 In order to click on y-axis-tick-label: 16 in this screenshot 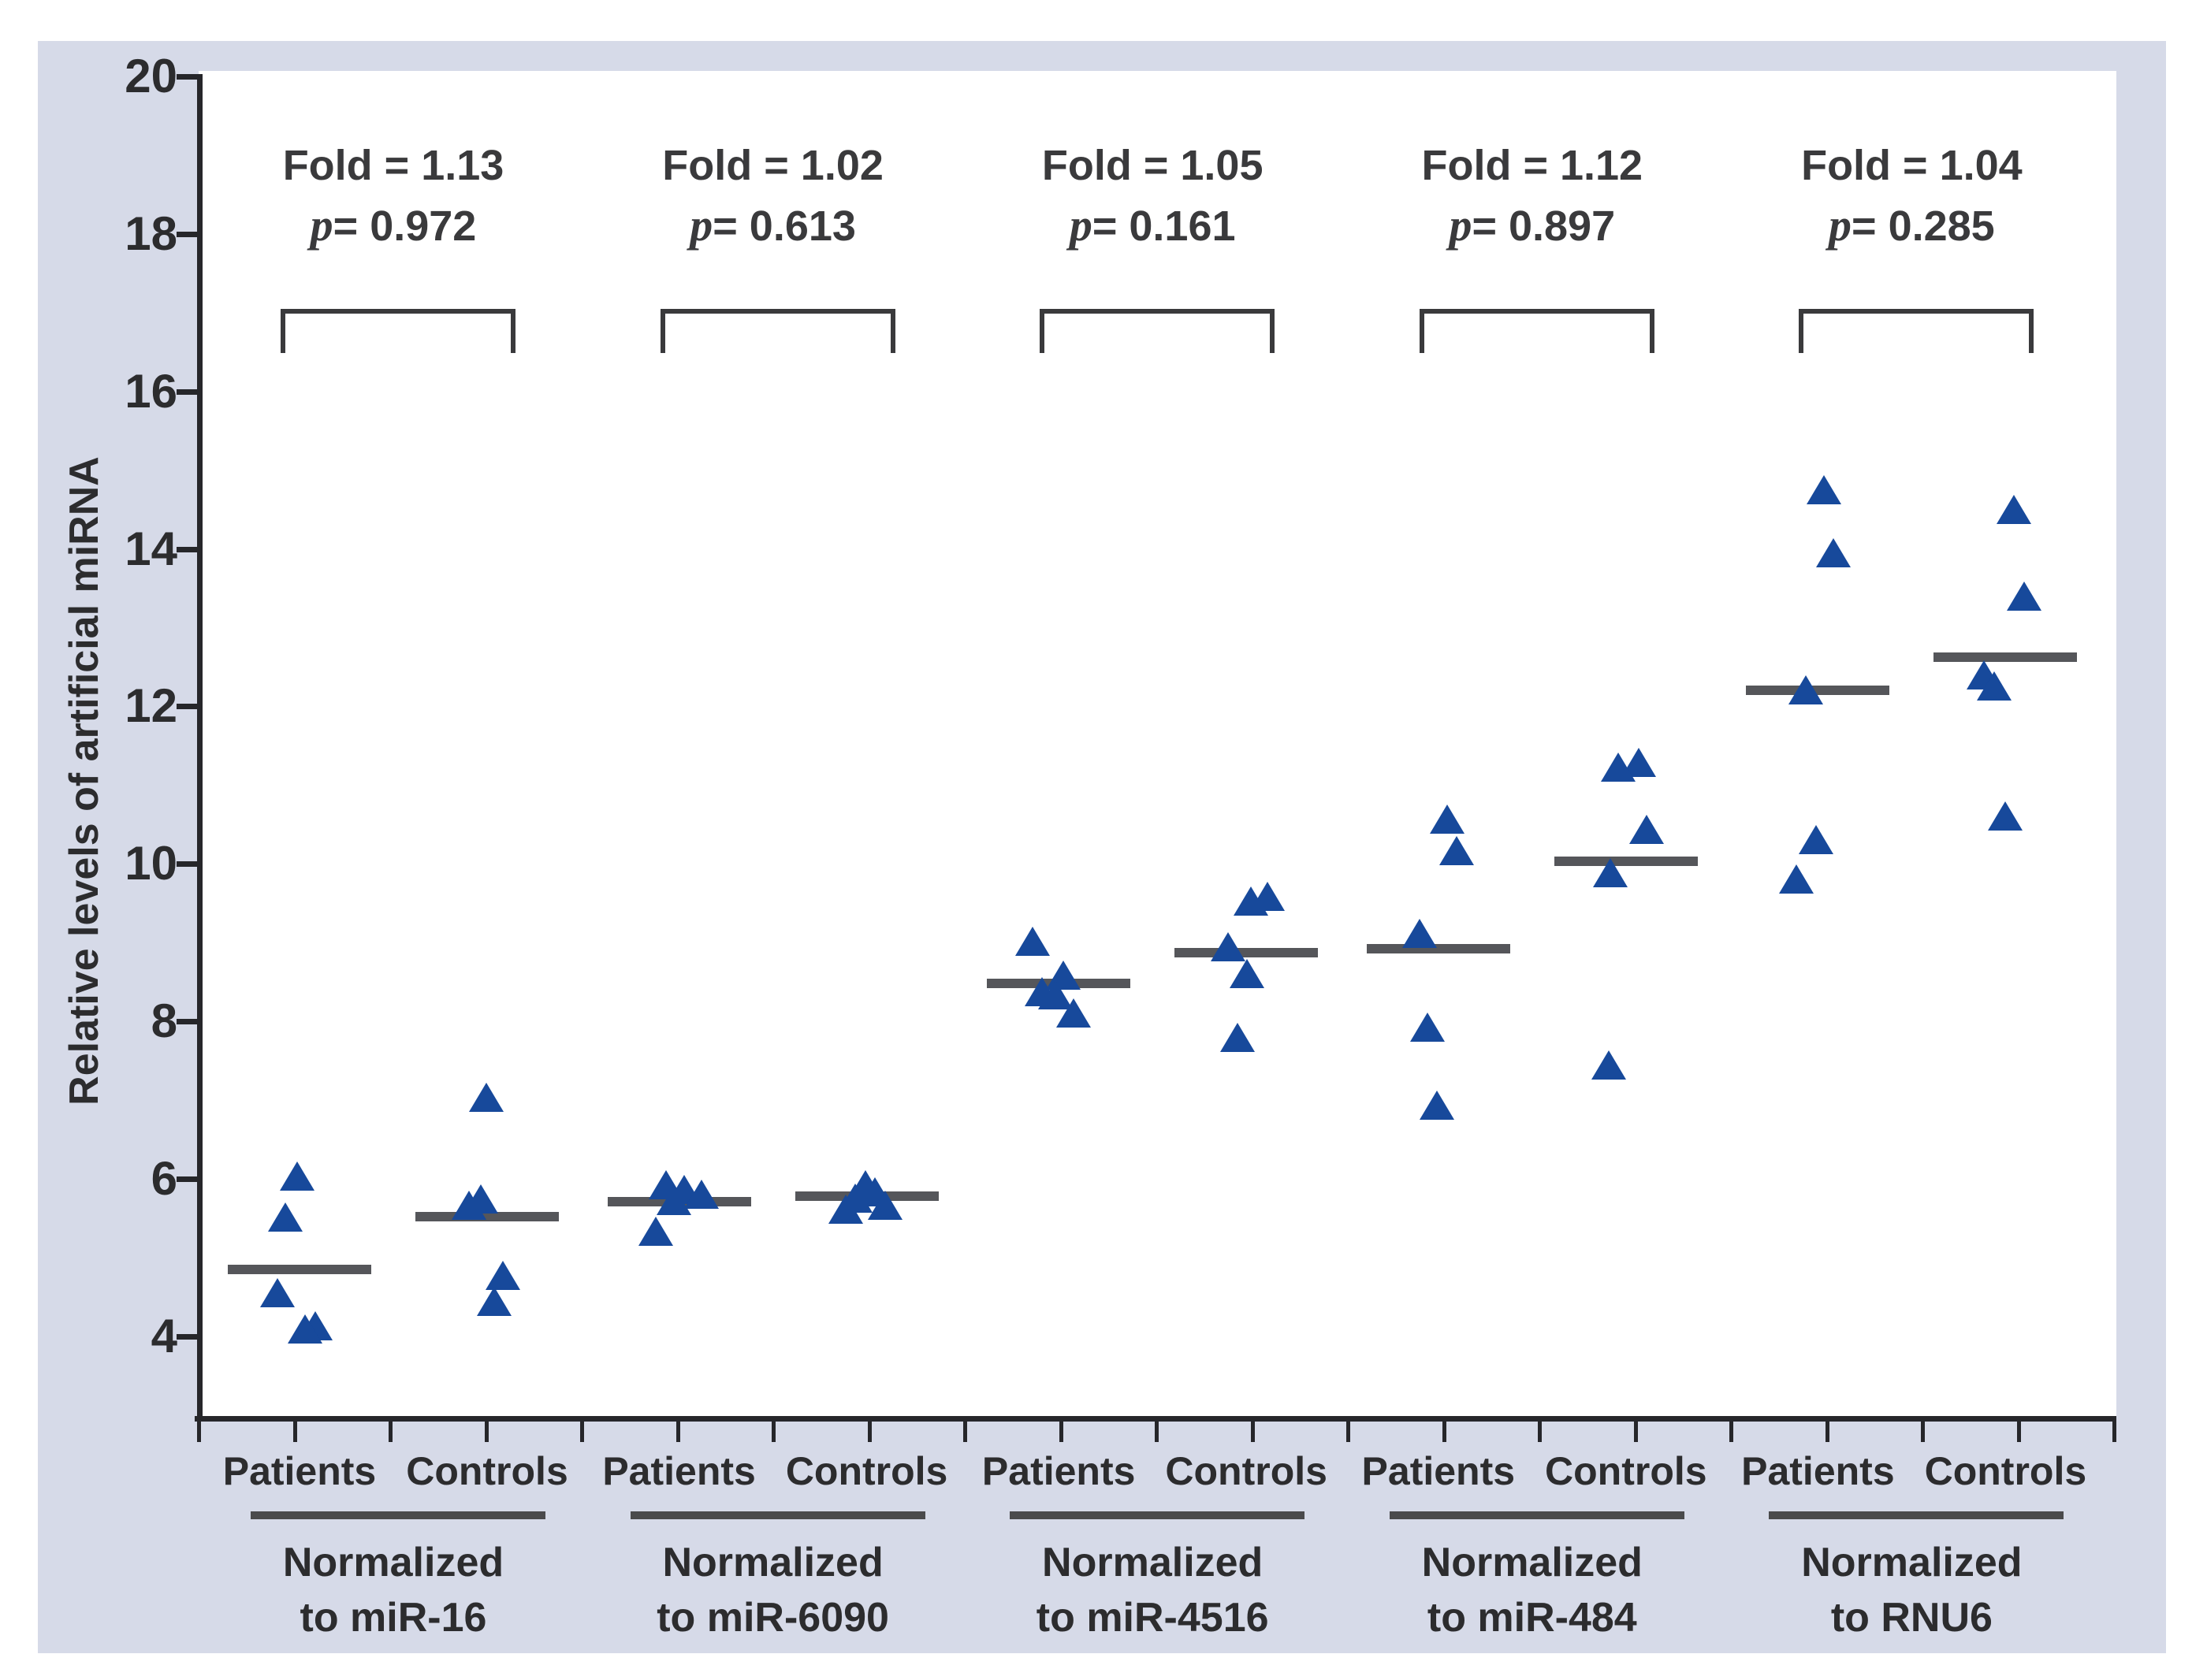, I will do `click(151, 391)`.